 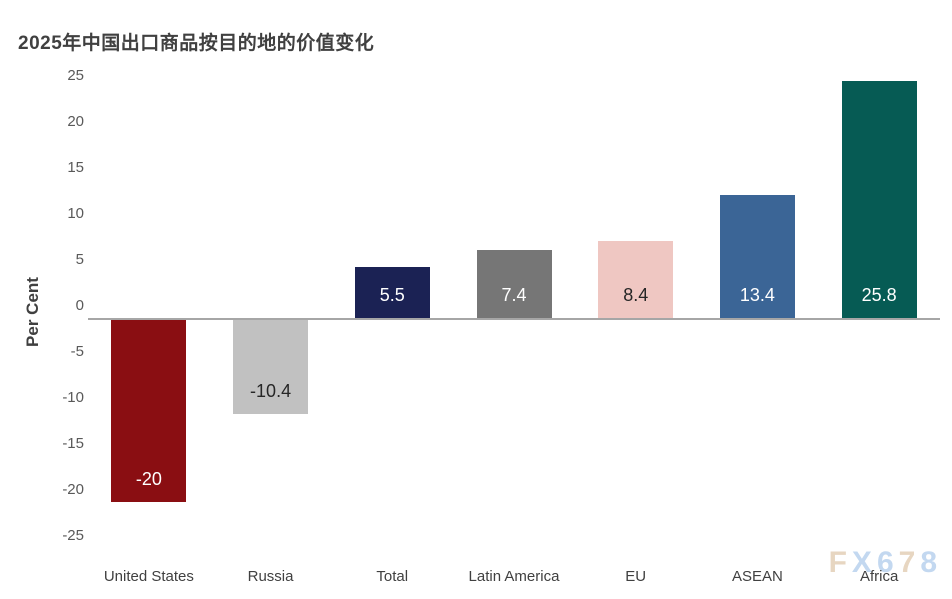 What do you see at coordinates (757, 295) in the screenshot?
I see `bar-value-asean: 13.4` at bounding box center [757, 295].